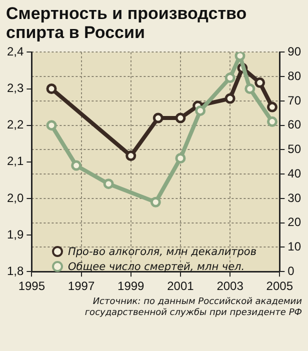  What do you see at coordinates (193, 308) in the screenshot?
I see `text: Источник: по данным Российской академии государственной службы при президенте РФ` at bounding box center [193, 308].